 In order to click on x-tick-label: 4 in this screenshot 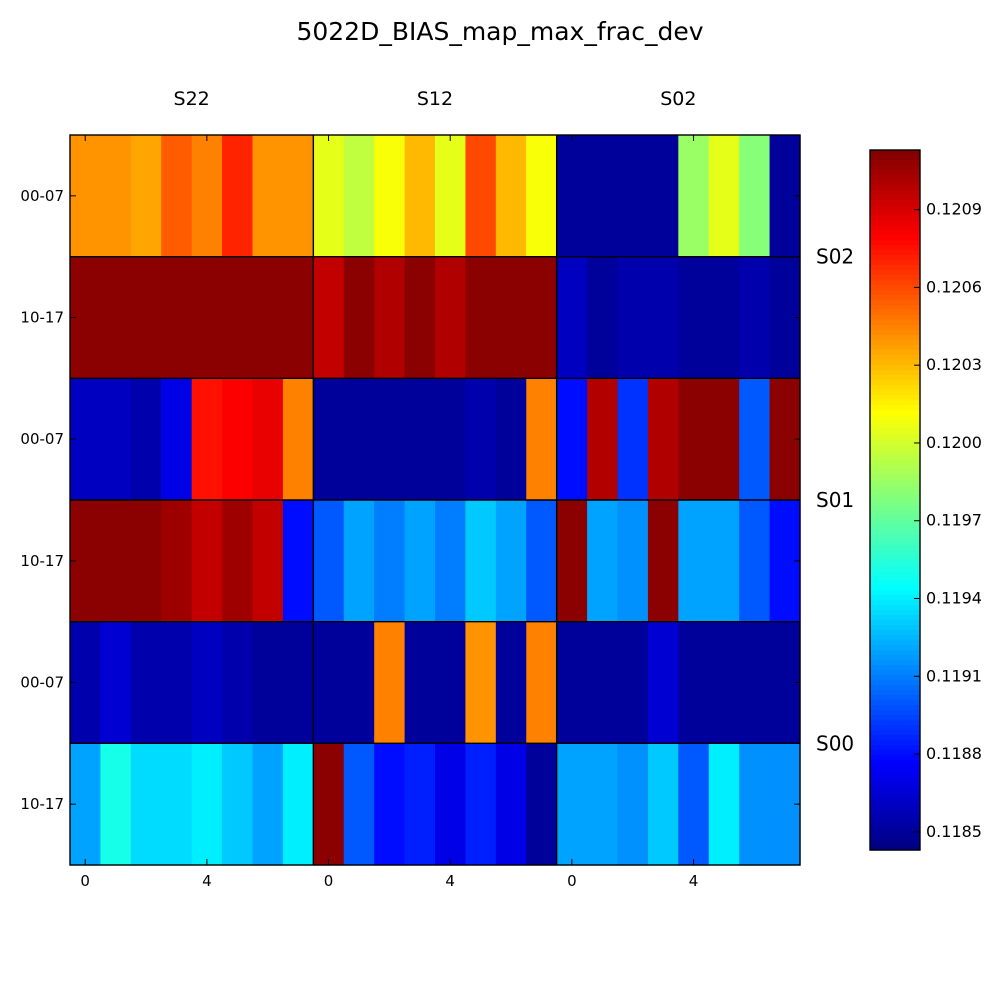, I will do `click(694, 881)`.